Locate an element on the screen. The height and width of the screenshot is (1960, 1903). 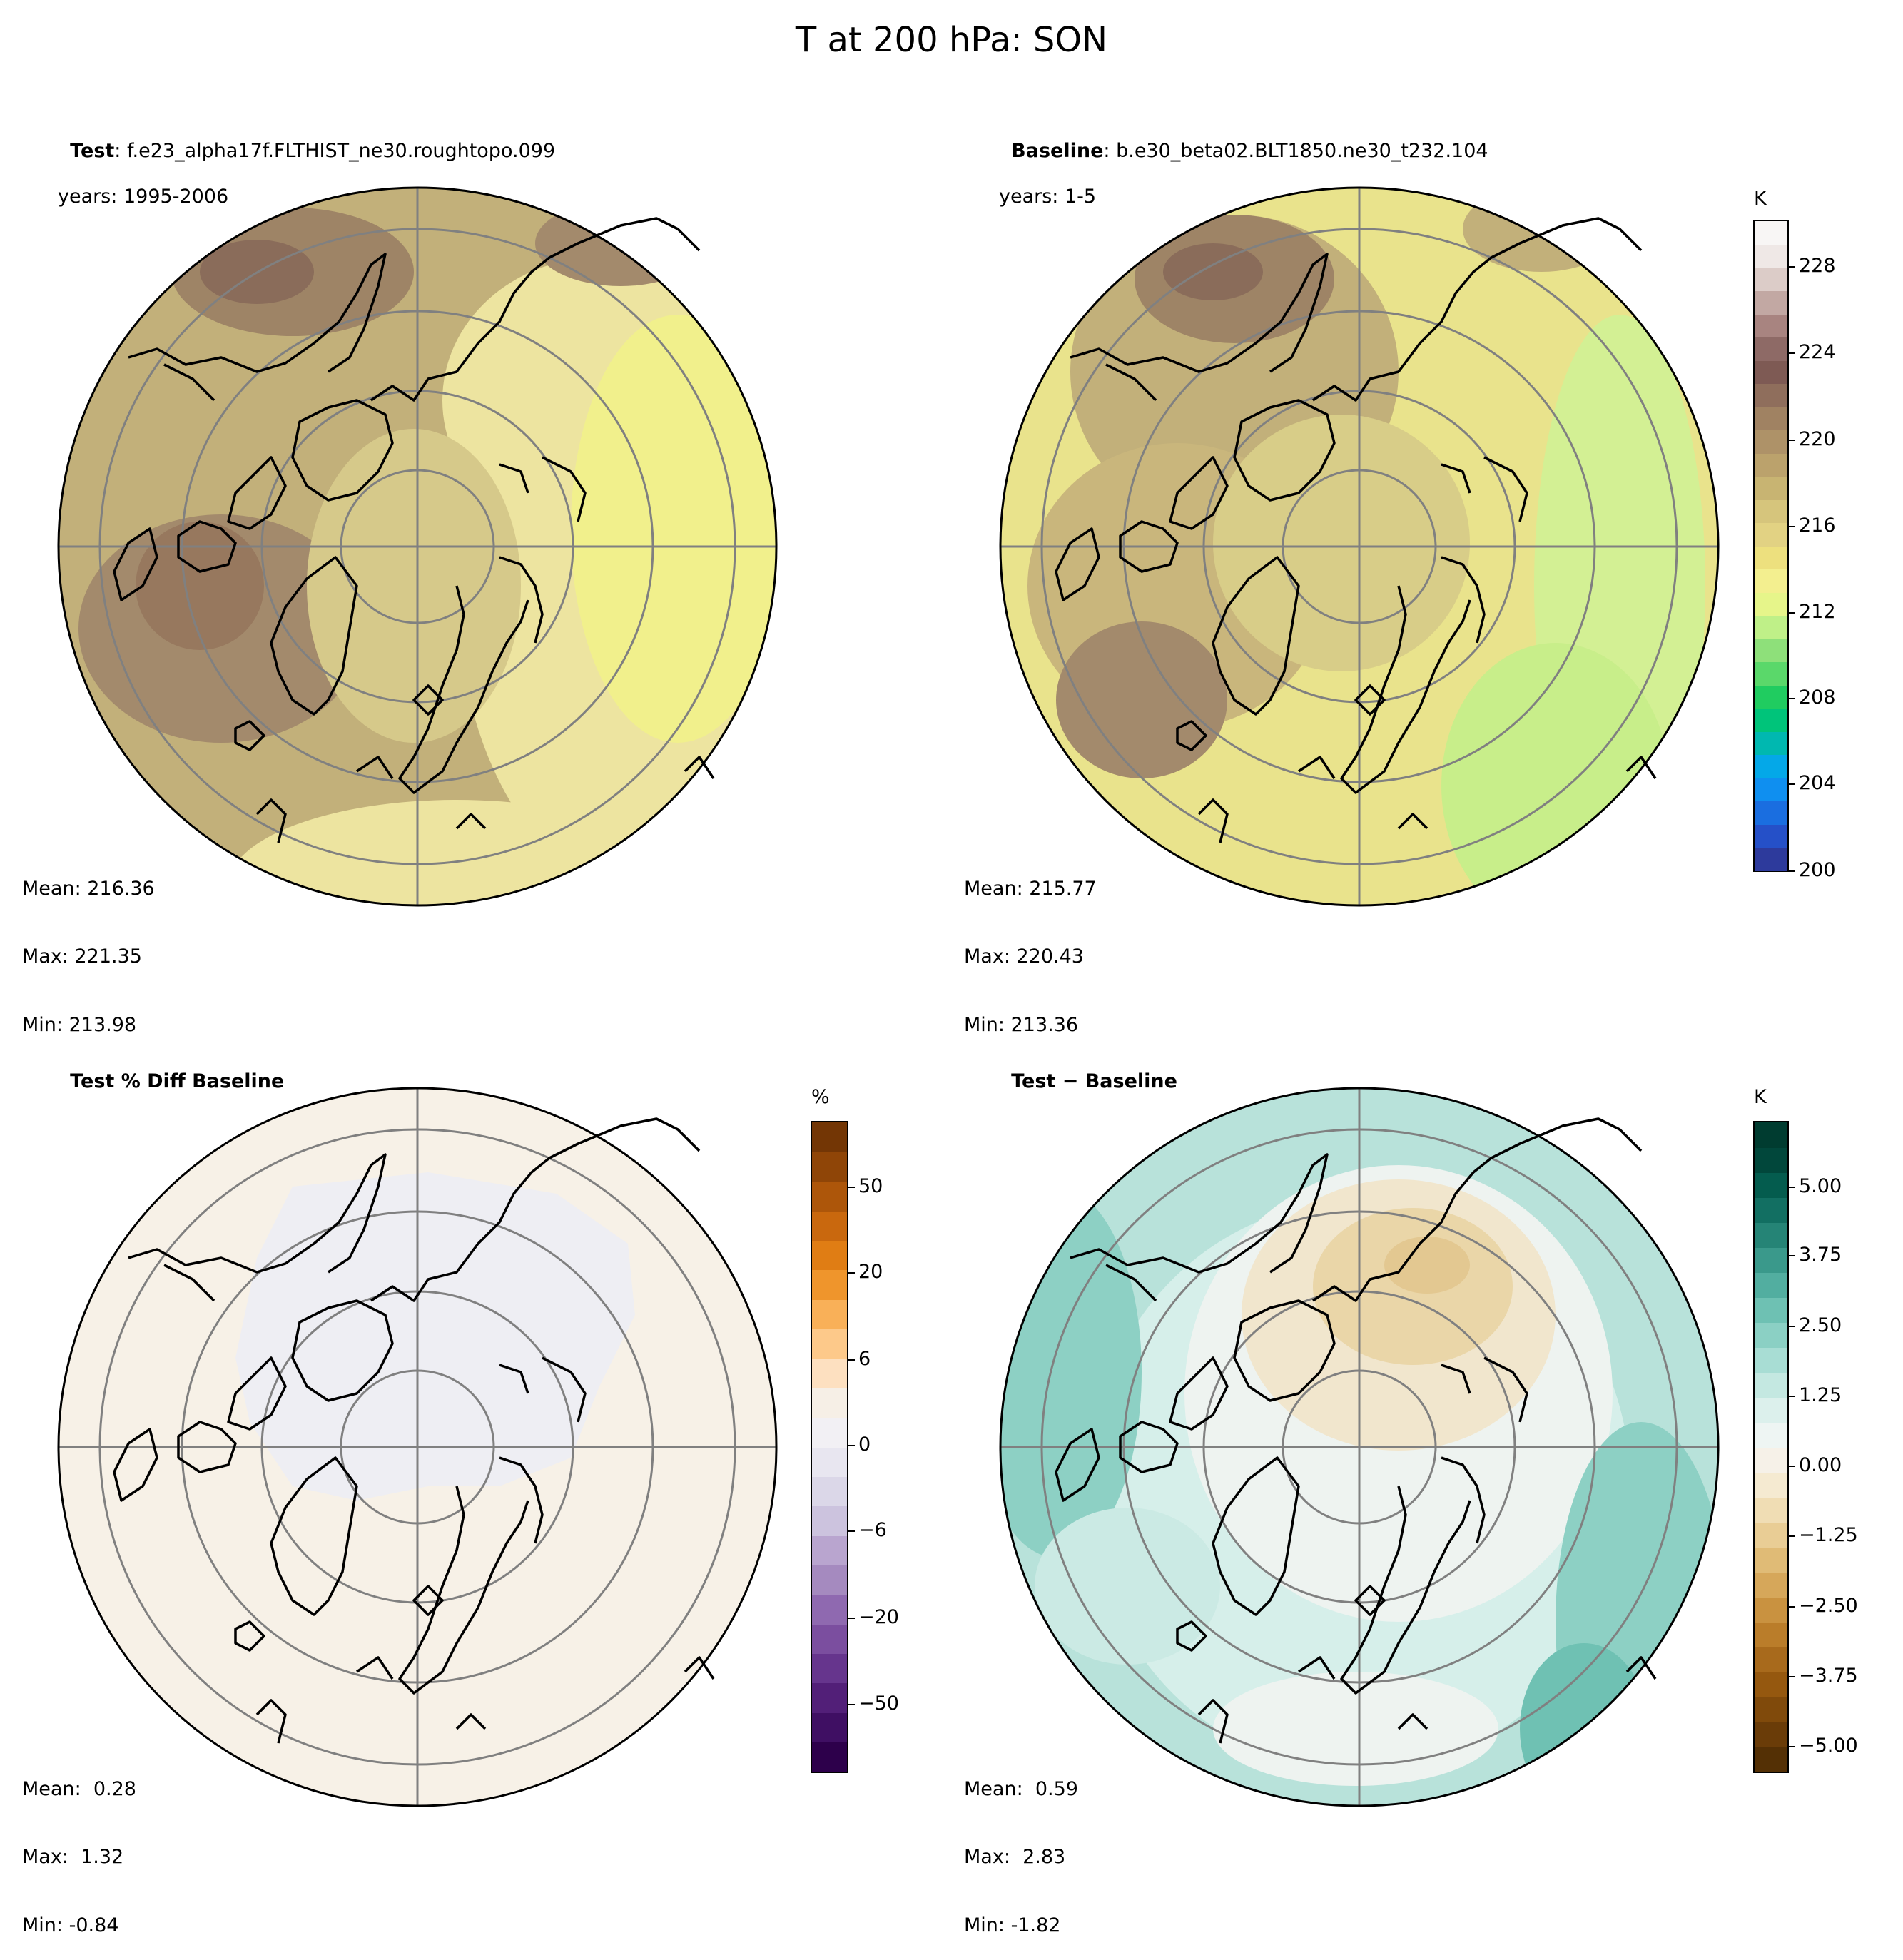
abs-colorbar-tick-label: 204 is located at coordinates (1818, 783).